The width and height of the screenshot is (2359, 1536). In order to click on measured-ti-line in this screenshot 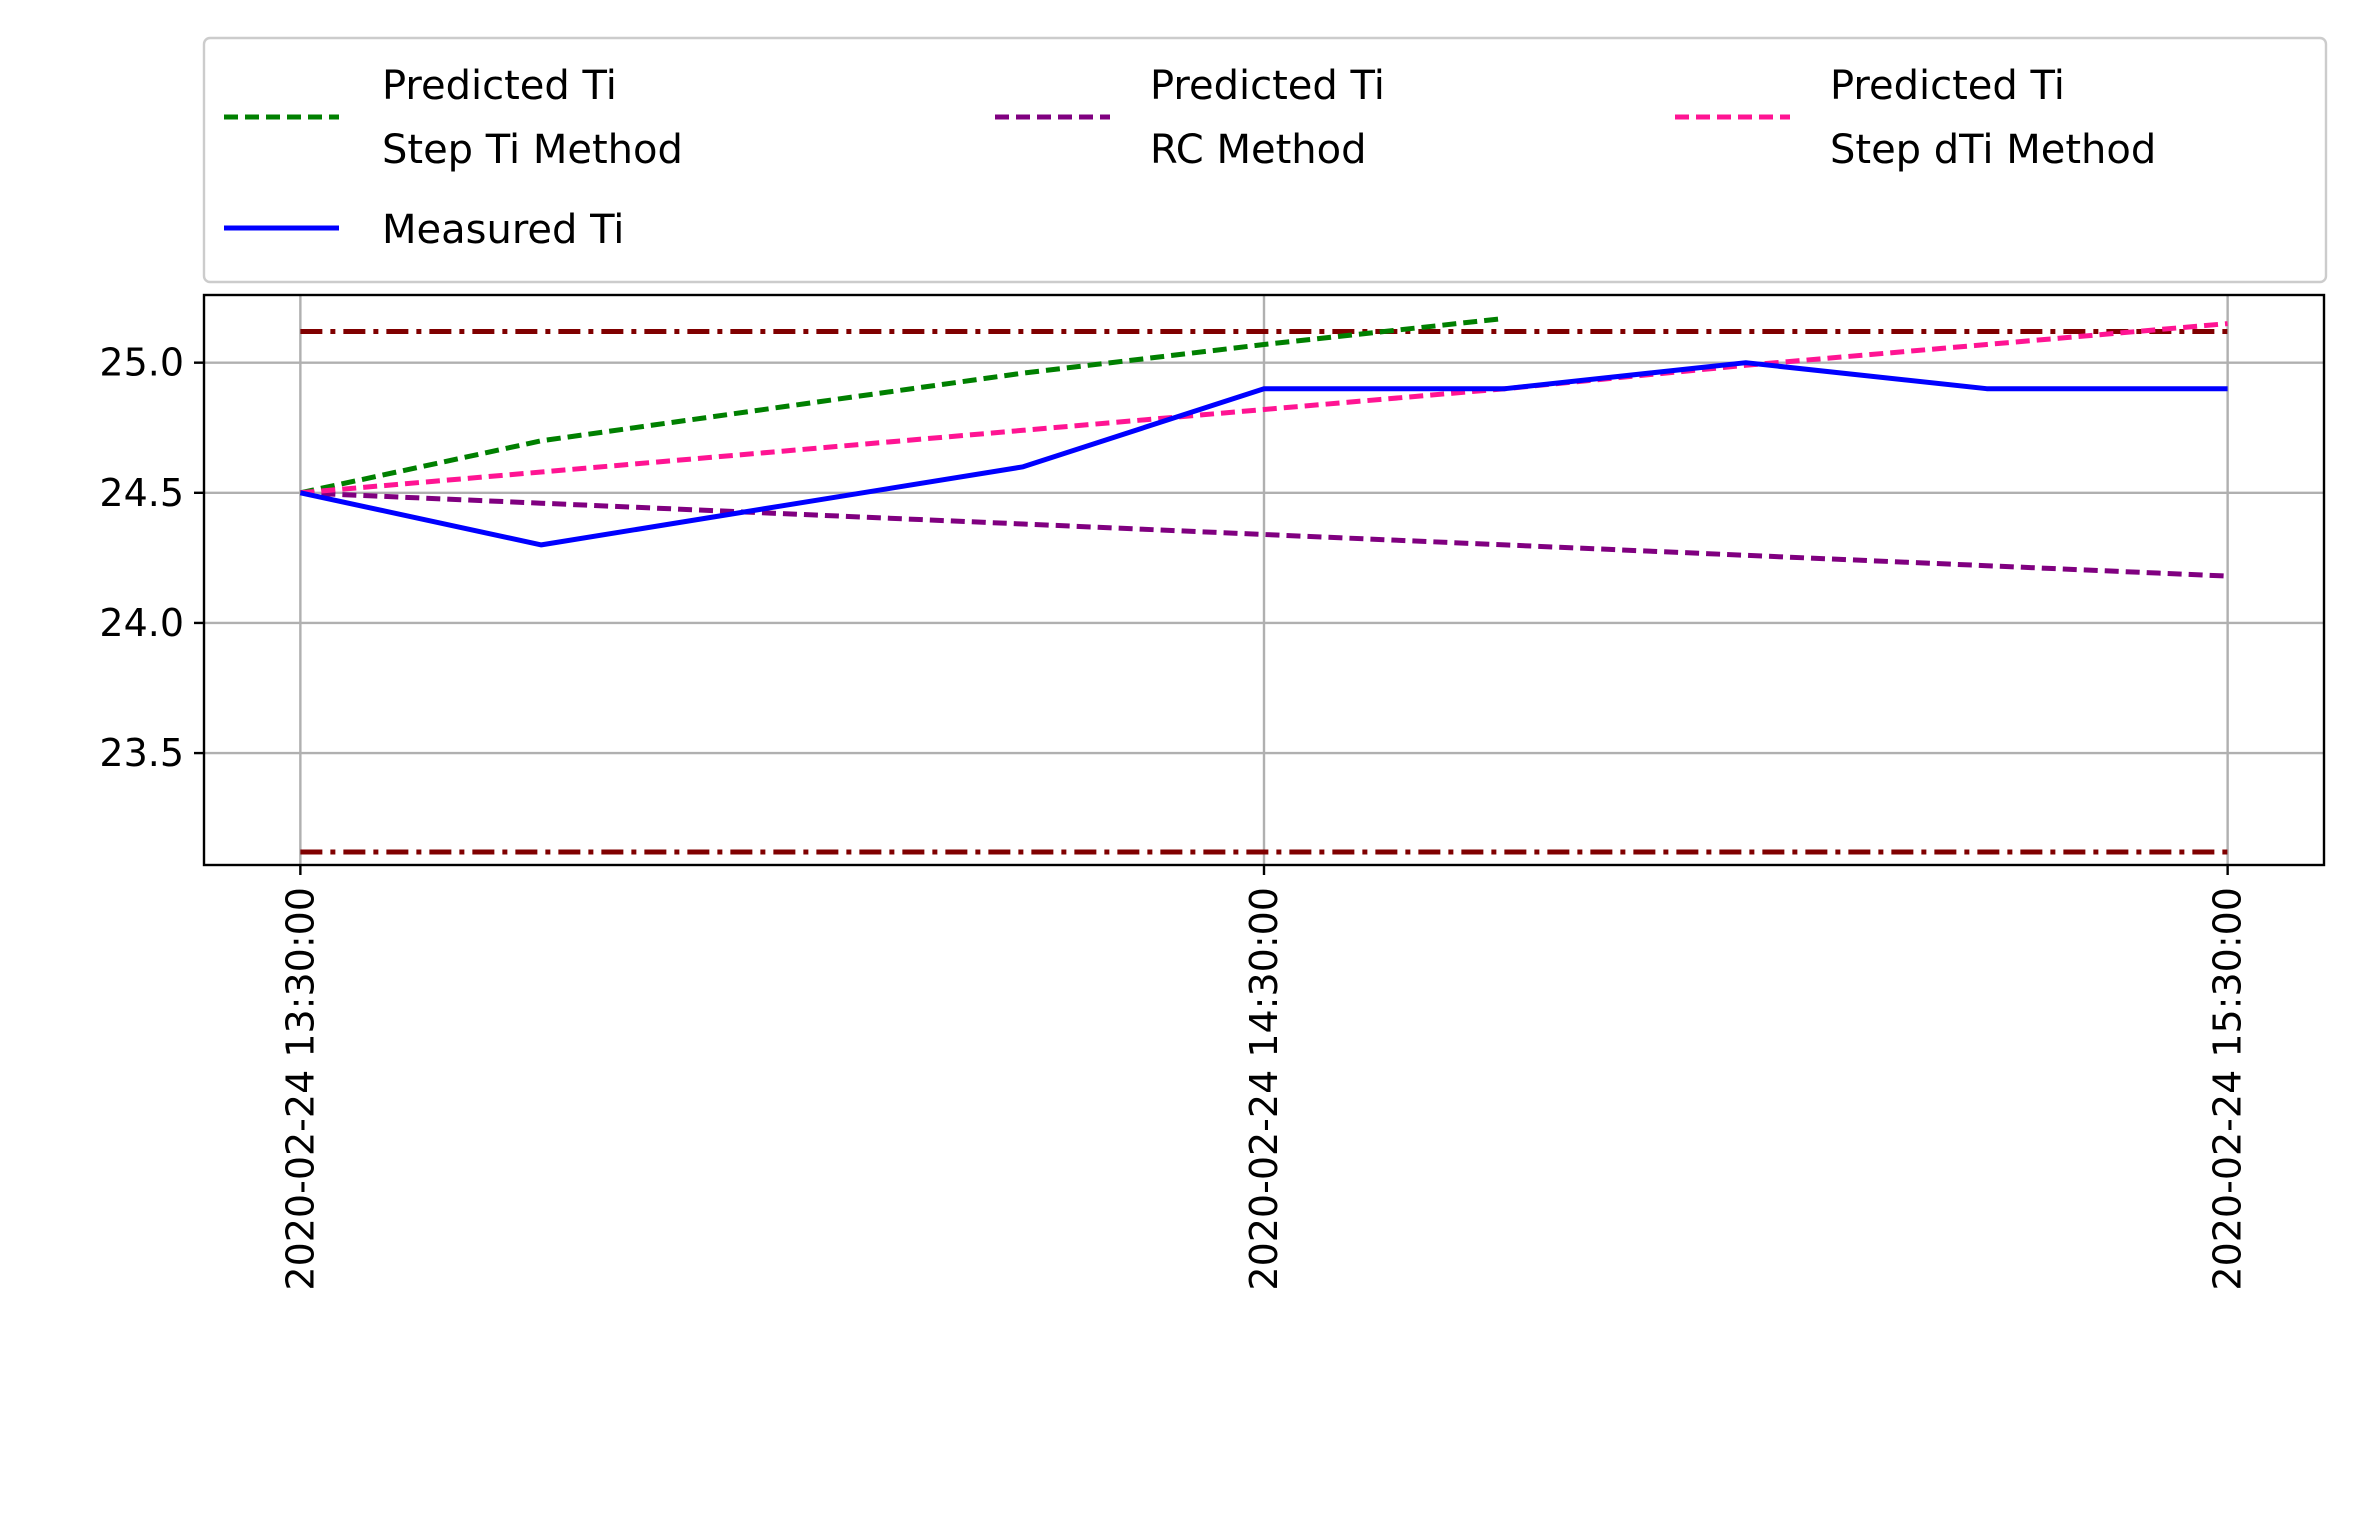, I will do `click(1263, 454)`.